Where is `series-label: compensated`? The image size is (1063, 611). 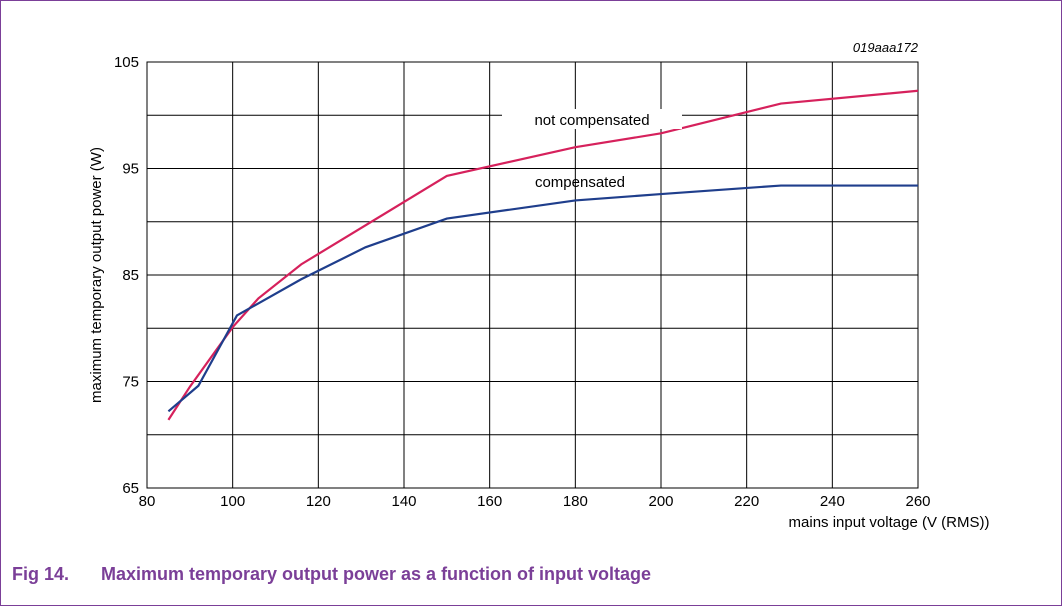
series-label: compensated is located at coordinates (580, 182).